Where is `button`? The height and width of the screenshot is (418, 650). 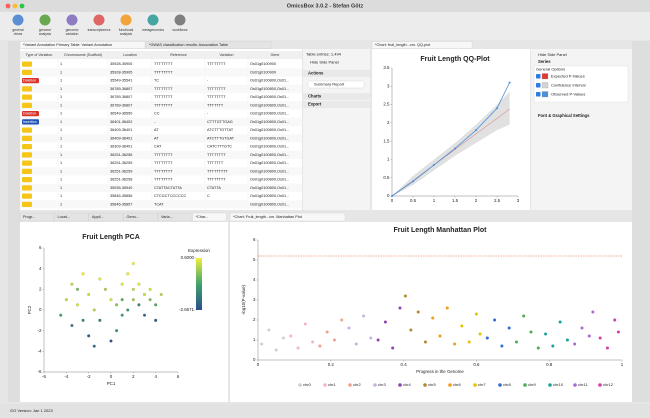
button is located at coordinates (336, 84).